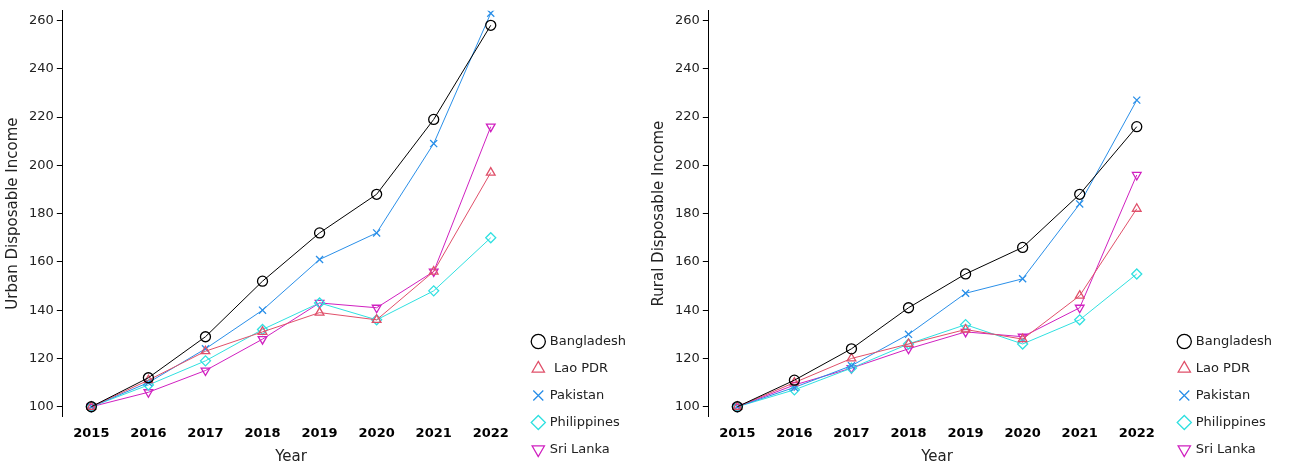 The width and height of the screenshot is (1293, 470). Describe the element at coordinates (11, 213) in the screenshot. I see `y-axis-title: Urban Disposable Income` at that location.